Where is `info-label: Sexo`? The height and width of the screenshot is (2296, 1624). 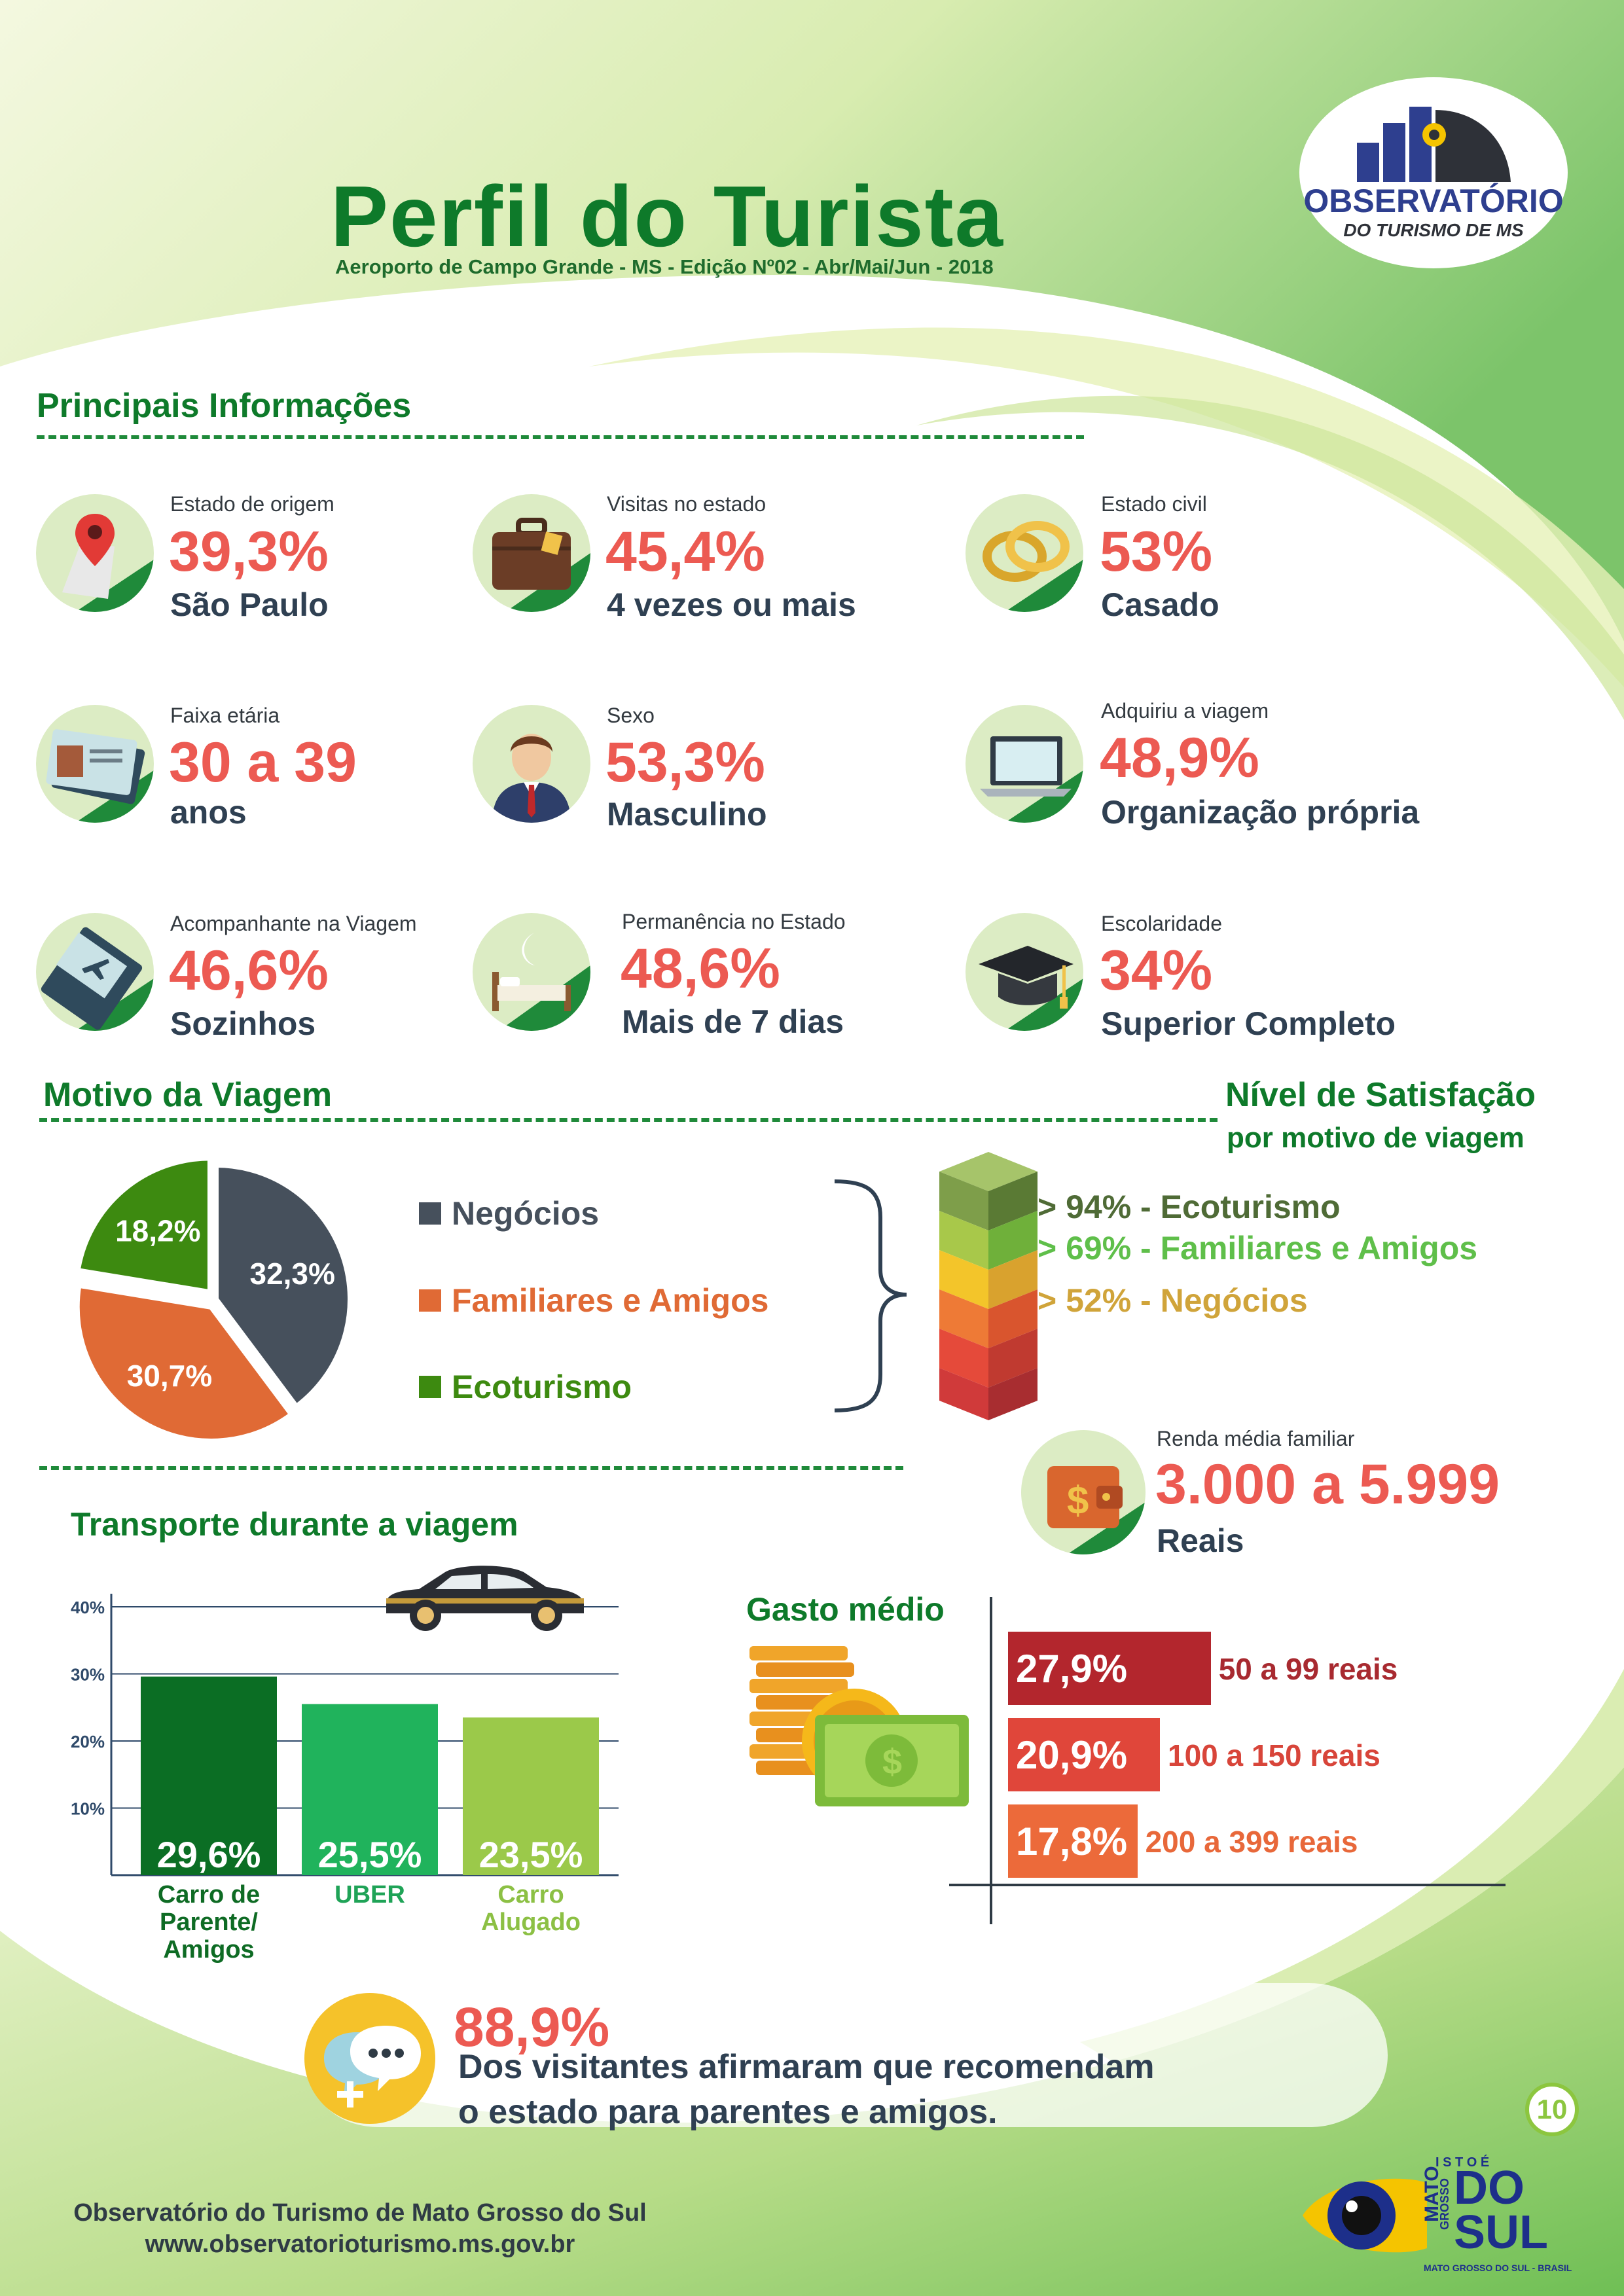
info-label: Sexo is located at coordinates (631, 715).